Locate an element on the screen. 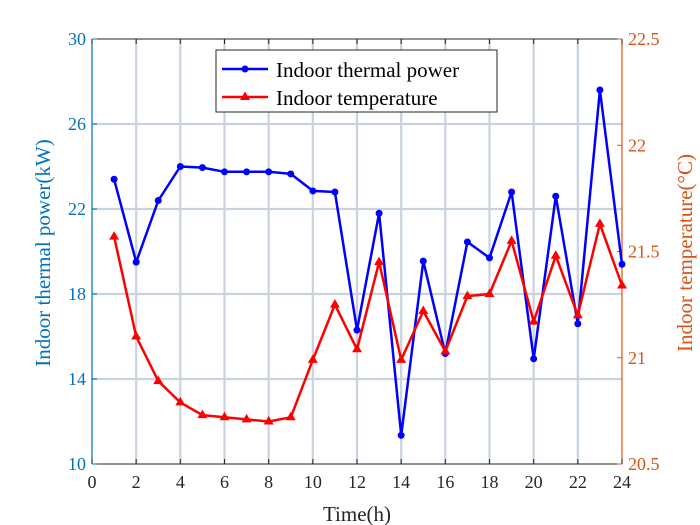 Image resolution: width=700 pixels, height=525 pixels. legend-box is located at coordinates (356, 81).